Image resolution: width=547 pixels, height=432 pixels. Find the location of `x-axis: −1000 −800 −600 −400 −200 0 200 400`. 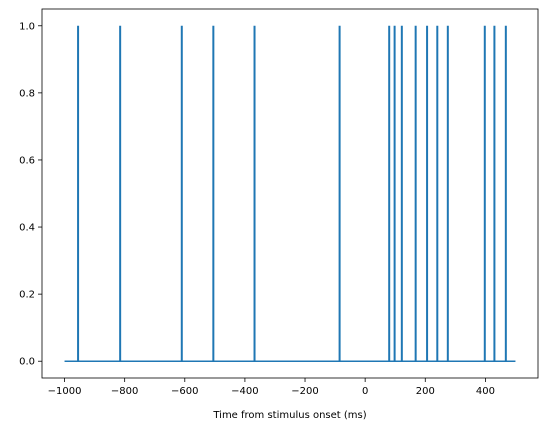

x-axis: −1000 −800 −600 −400 −200 0 200 400 is located at coordinates (271, 387).